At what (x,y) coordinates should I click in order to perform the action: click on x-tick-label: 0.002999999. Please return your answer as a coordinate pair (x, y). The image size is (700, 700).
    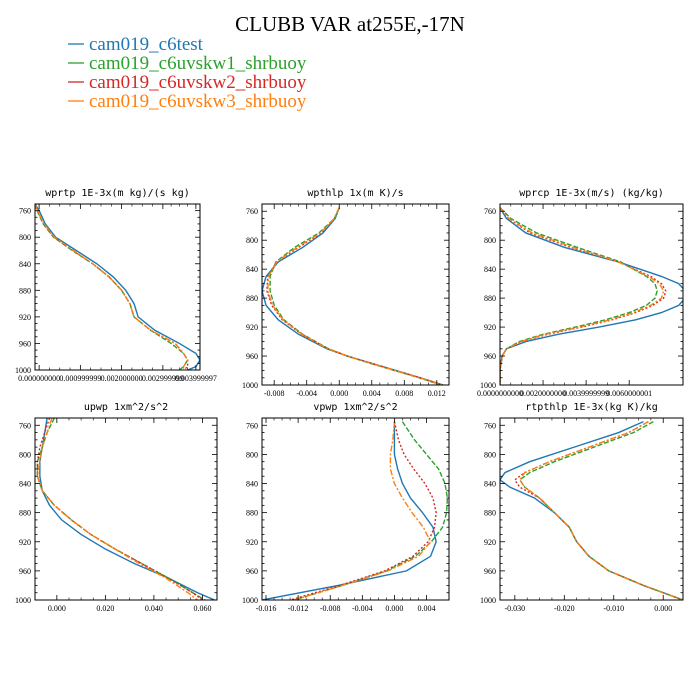
    Looking at the image, I should click on (163, 378).